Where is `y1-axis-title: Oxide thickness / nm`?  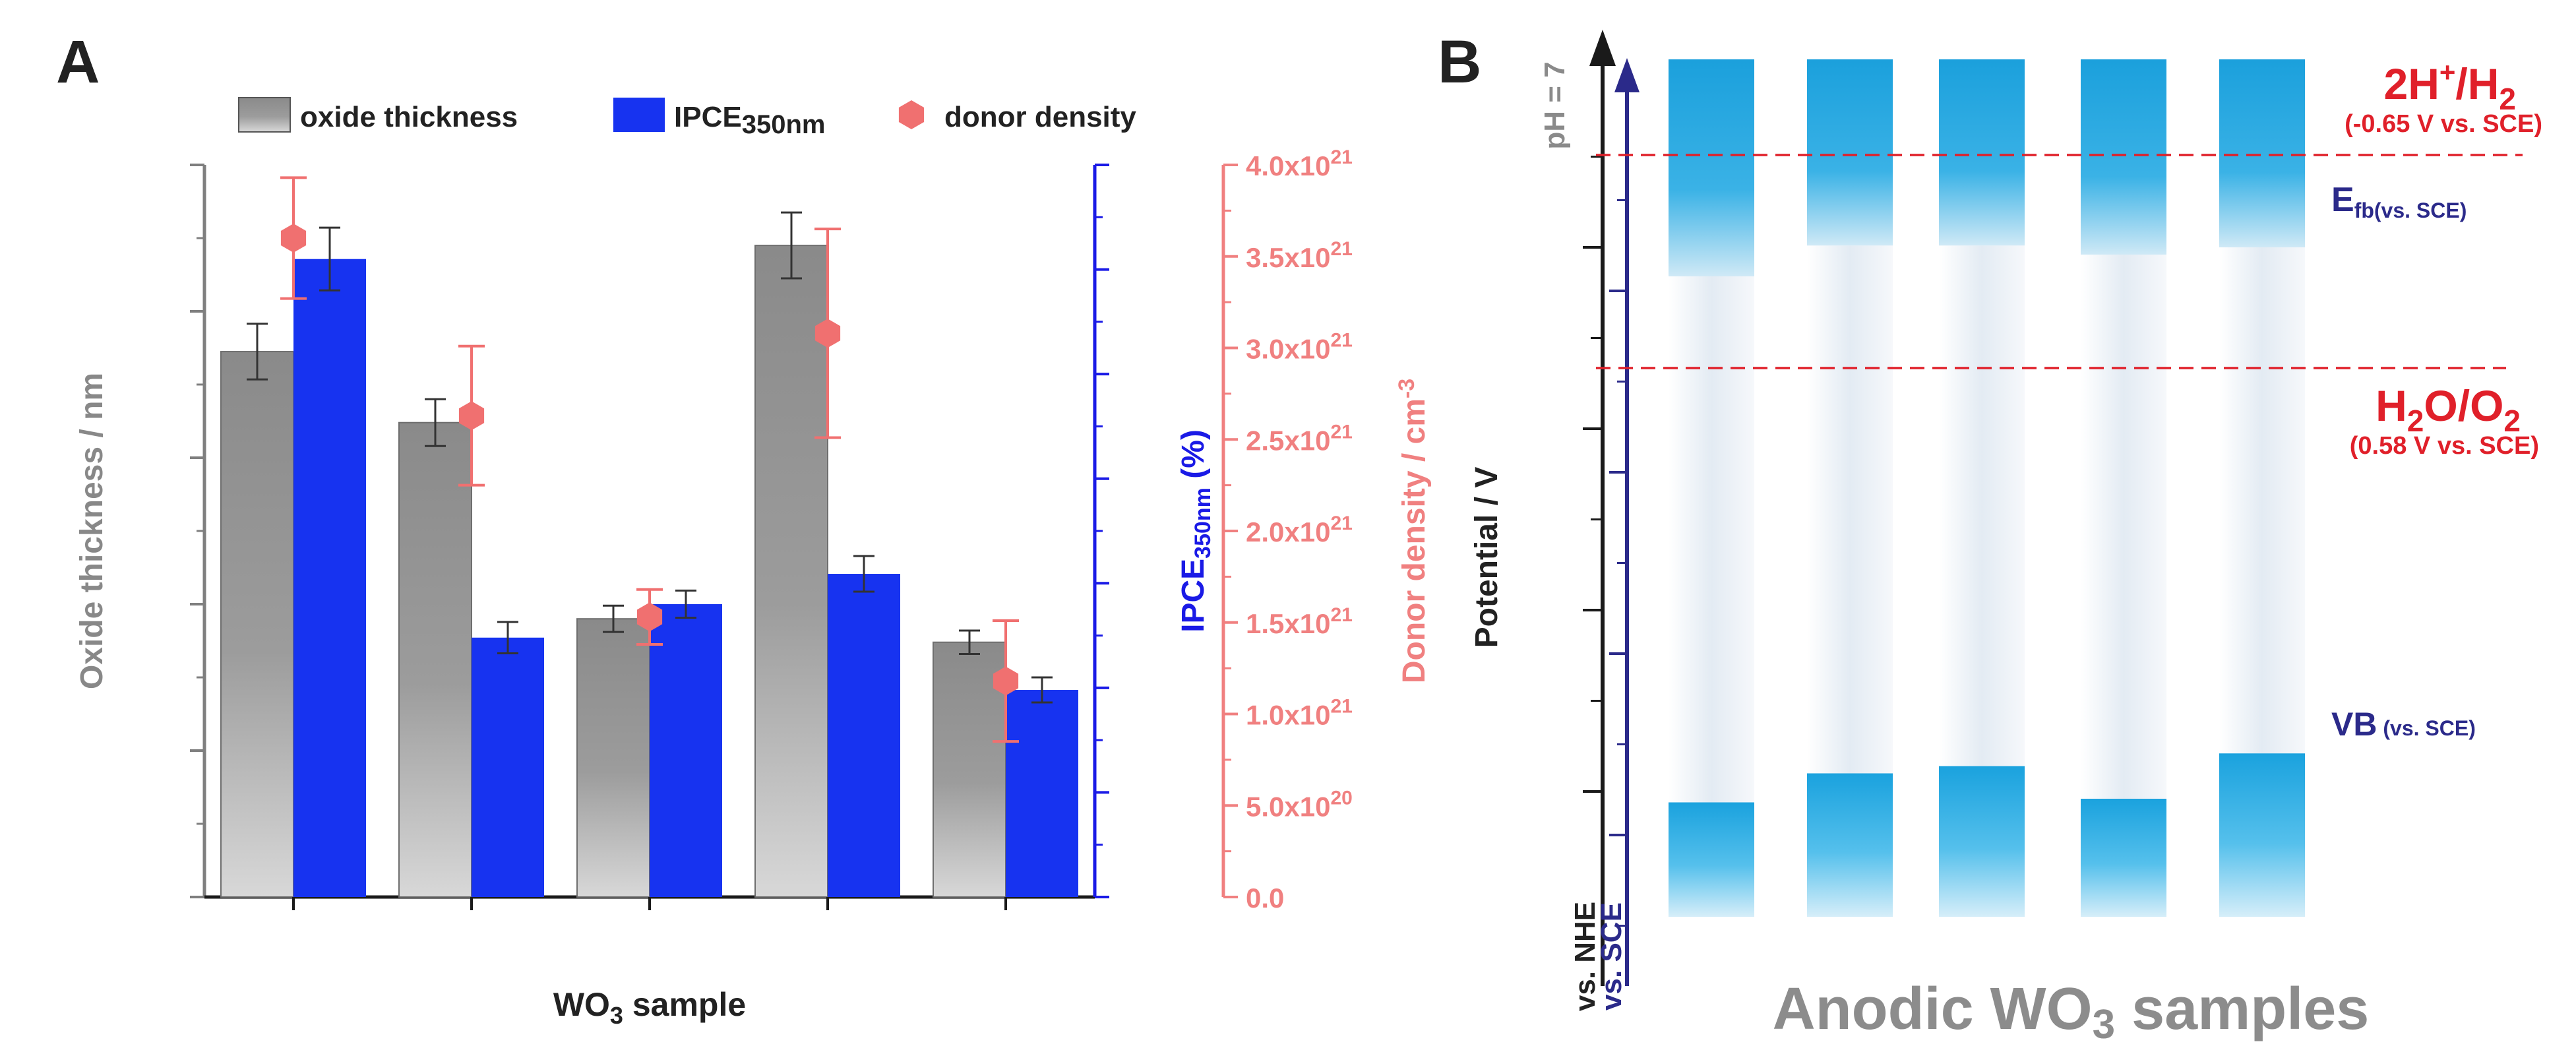 y1-axis-title: Oxide thickness / nm is located at coordinates (92, 531).